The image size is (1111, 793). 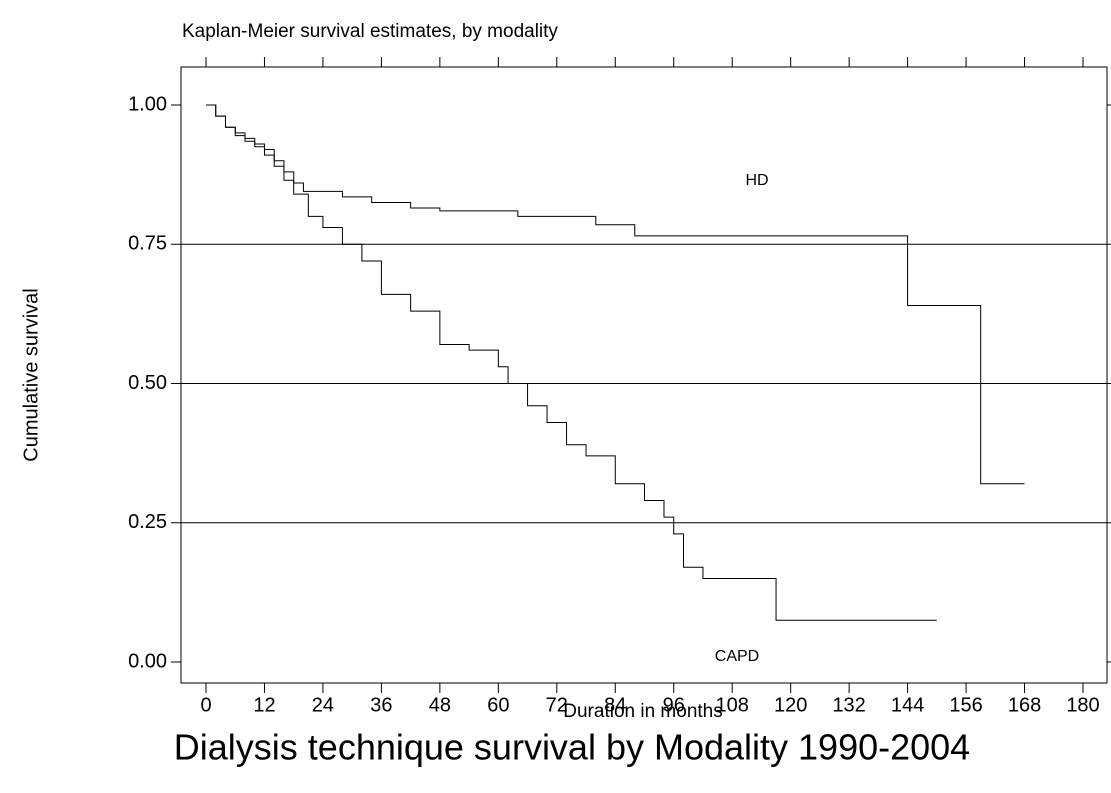 I want to click on x-tick-label: 60, so click(x=498, y=705).